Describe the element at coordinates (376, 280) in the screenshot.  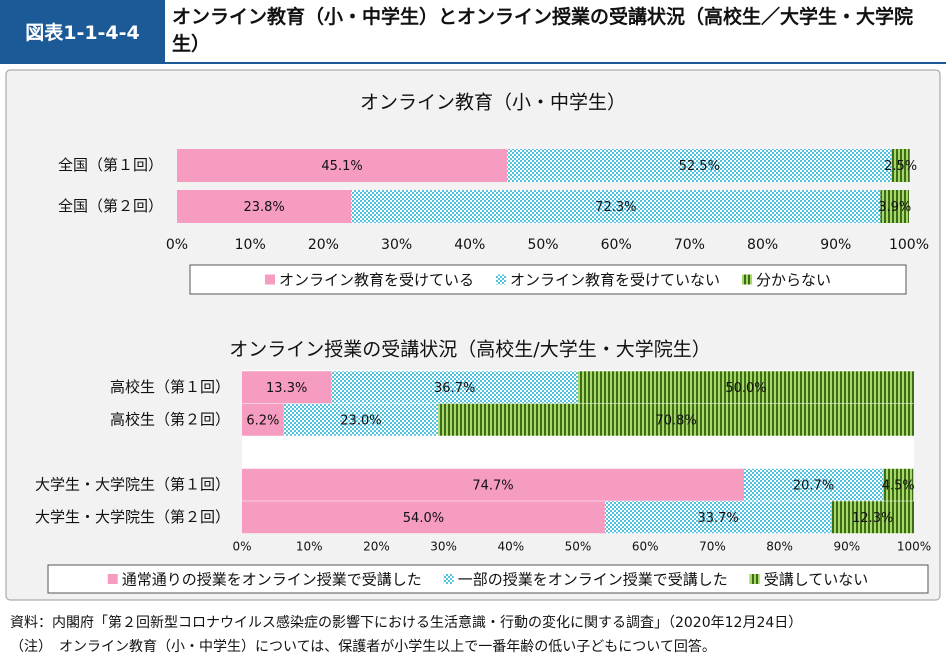
I see `legend-label: オンライン教育を受けている` at that location.